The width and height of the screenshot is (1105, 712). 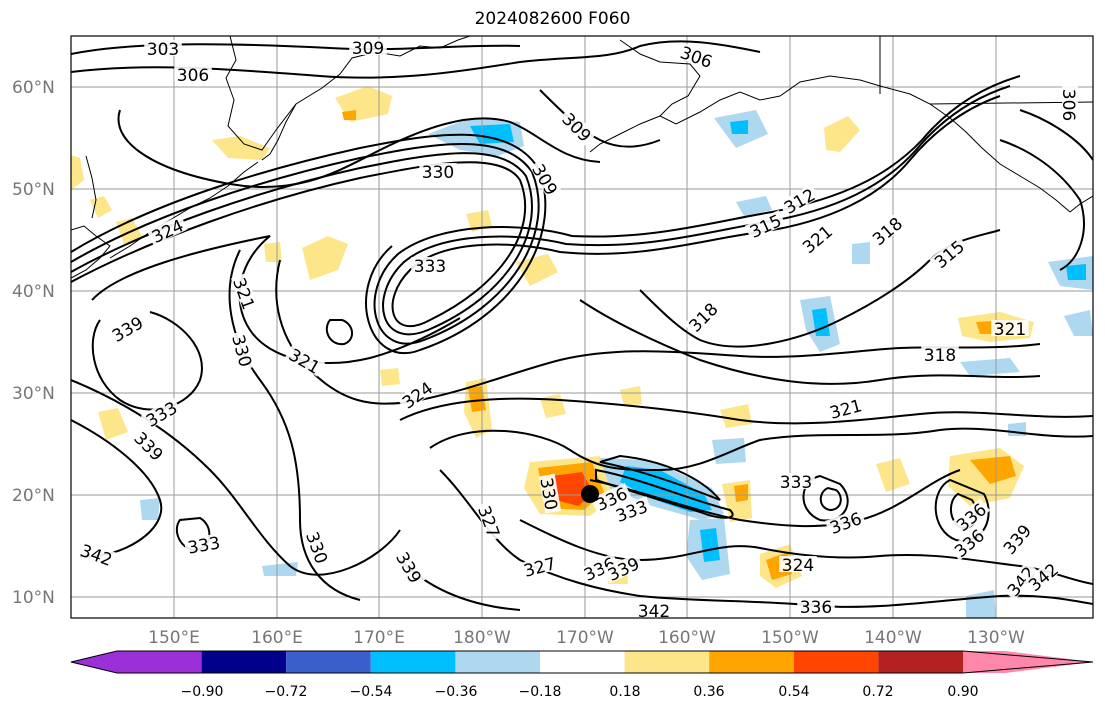 What do you see at coordinates (708, 692) in the screenshot?
I see `colorbar-tick-label: 0.36` at bounding box center [708, 692].